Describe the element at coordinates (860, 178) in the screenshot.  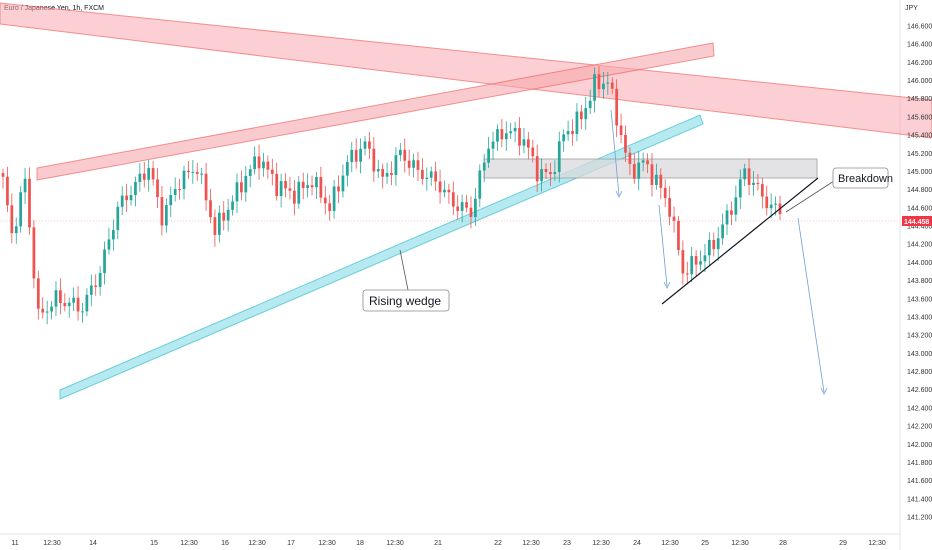
I see `breakdown-callout-box` at that location.